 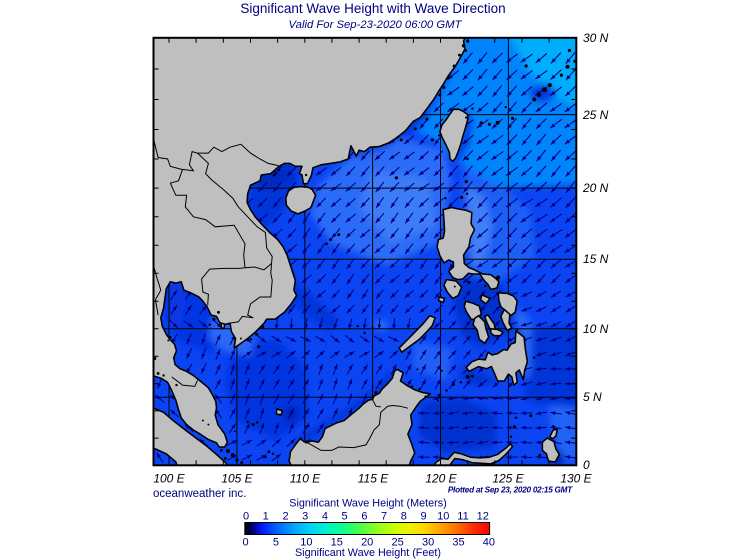 I want to click on svg-text:Plotted at Sep 23, 2020 02:15: Plotted at Sep 23, 2020 02:15 GMT, so click(x=510, y=490).